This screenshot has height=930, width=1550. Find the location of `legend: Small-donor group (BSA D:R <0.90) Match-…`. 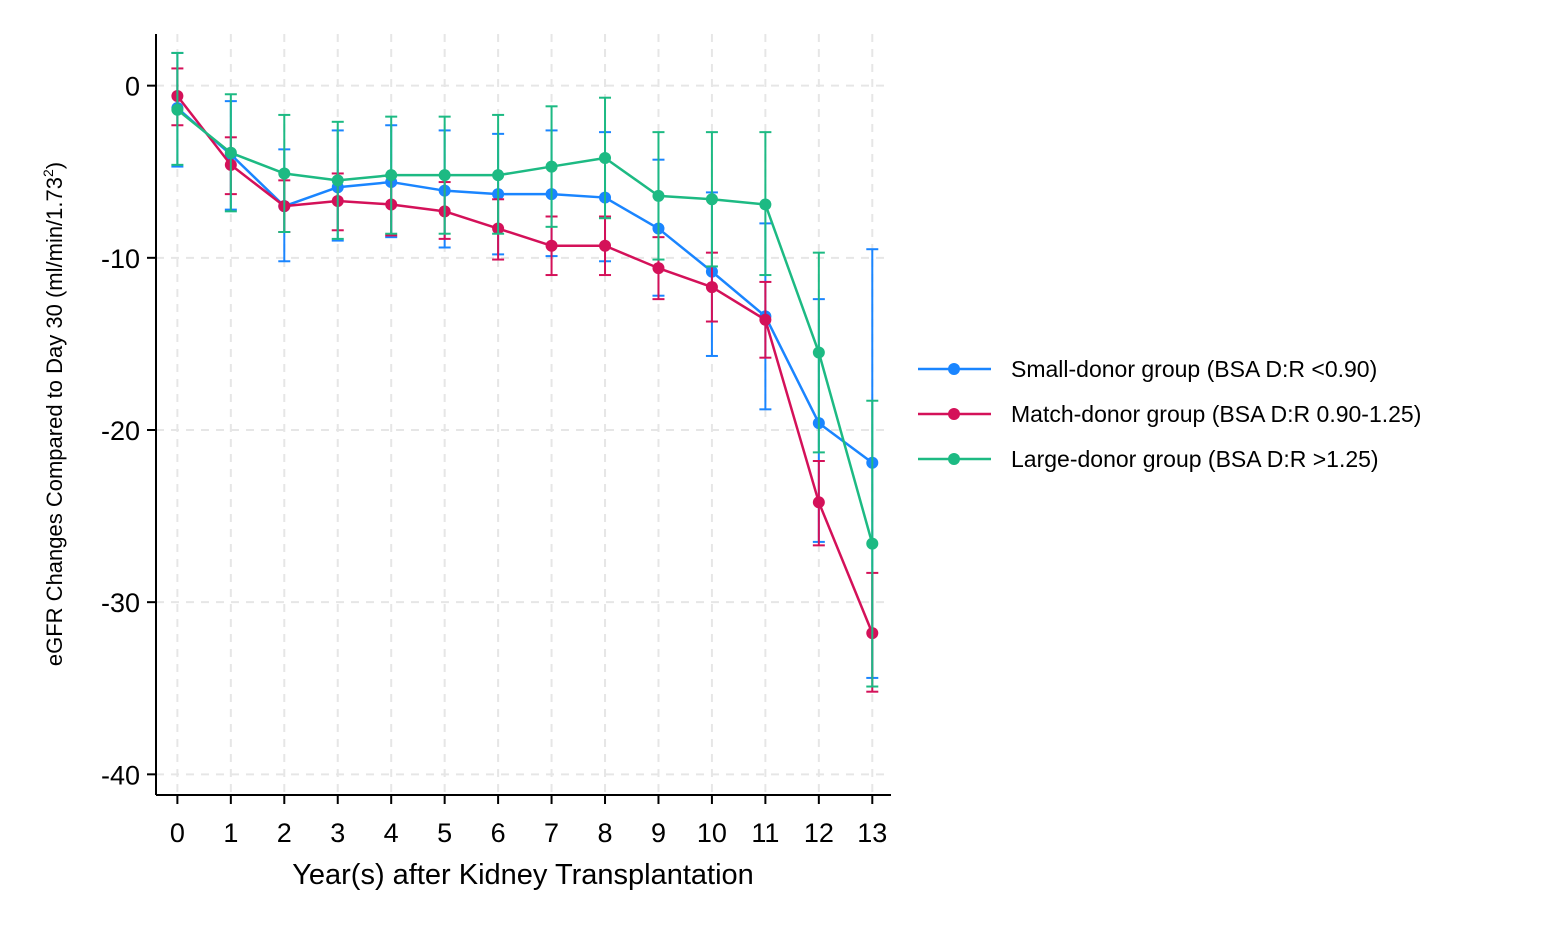

legend: Small-donor group (BSA D:R <0.90) Match-… is located at coordinates (1169, 414).